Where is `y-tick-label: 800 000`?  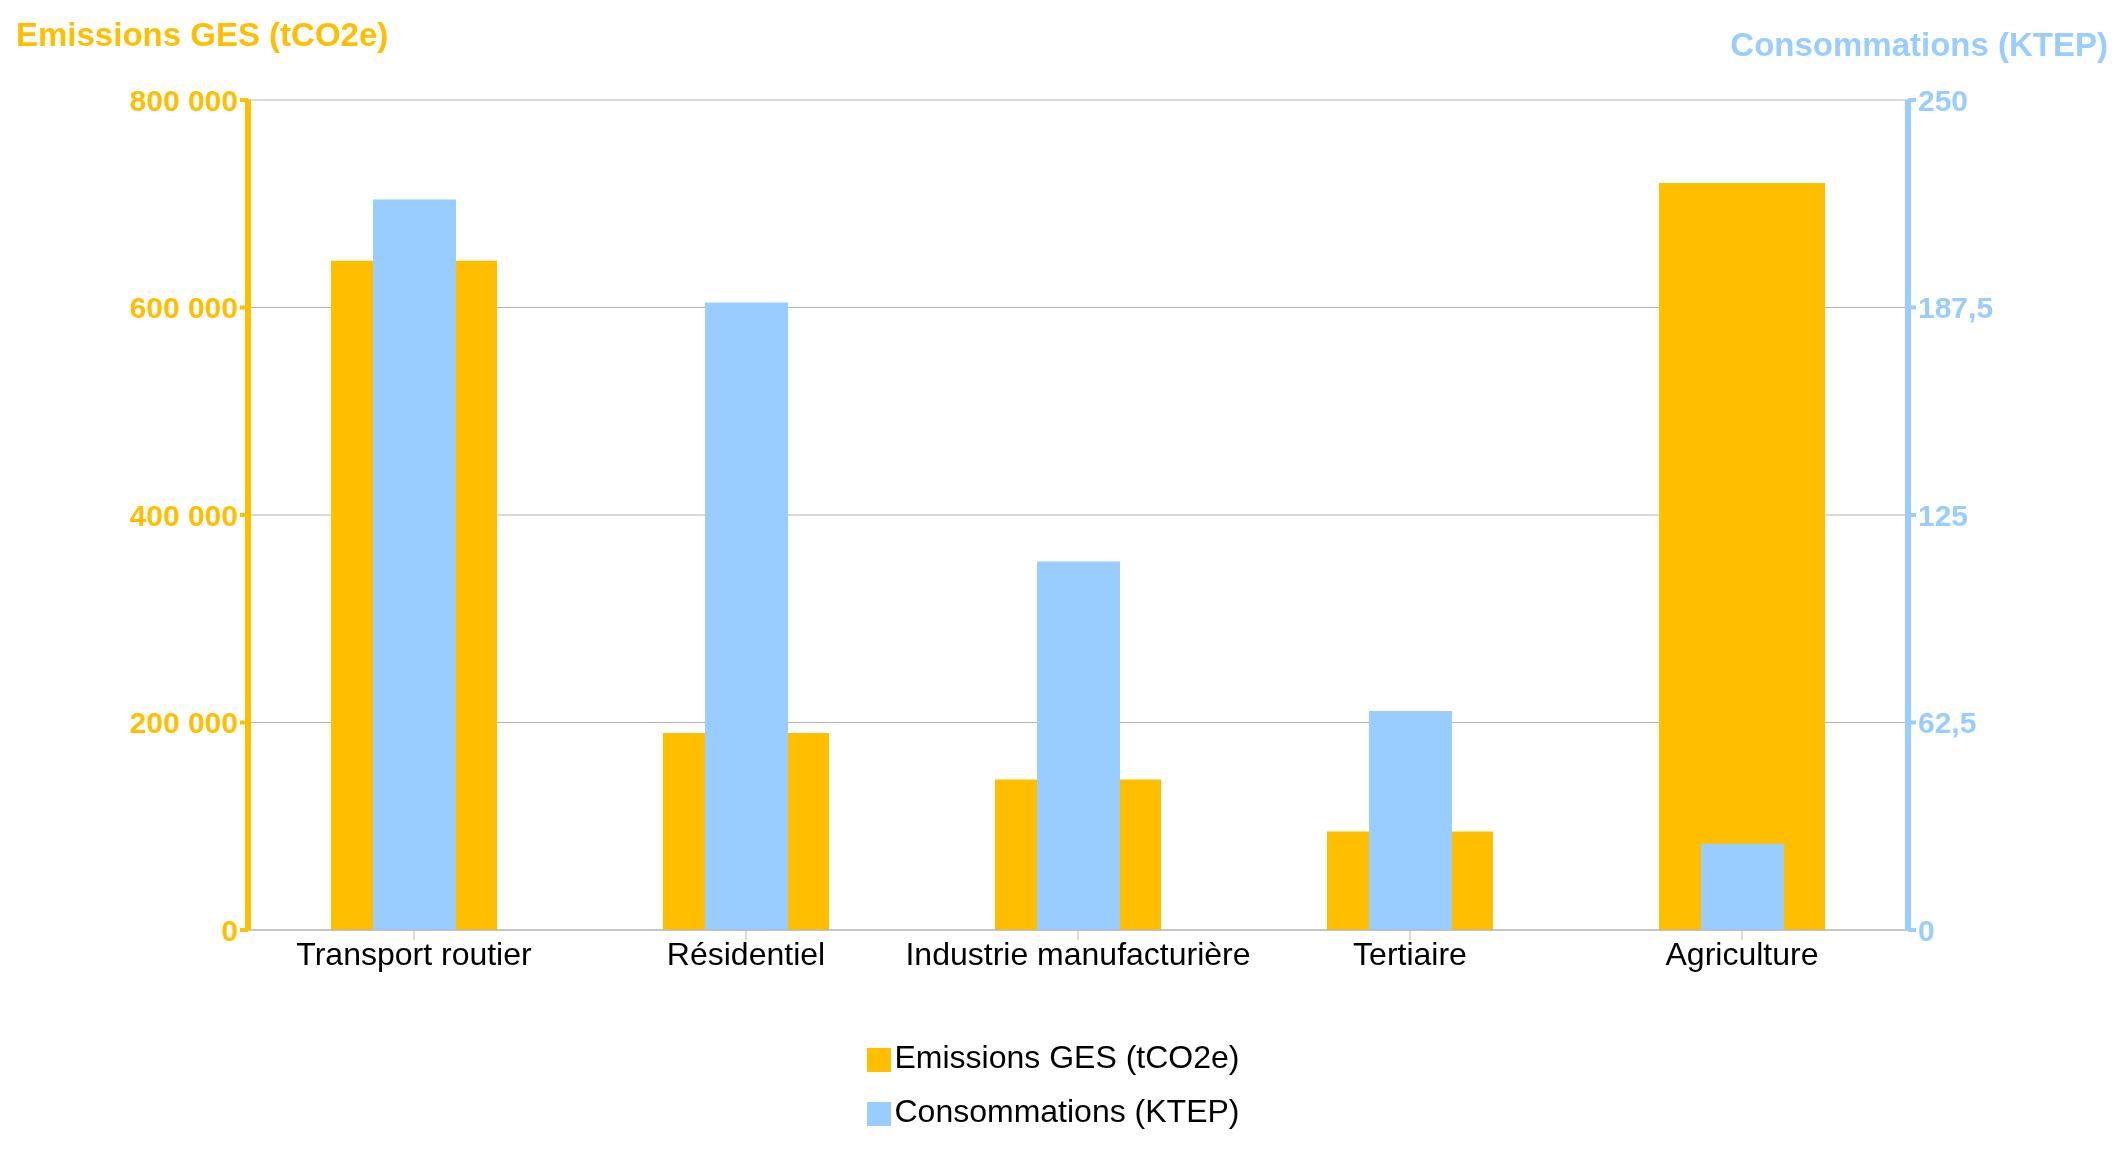 y-tick-label: 800 000 is located at coordinates (183, 100).